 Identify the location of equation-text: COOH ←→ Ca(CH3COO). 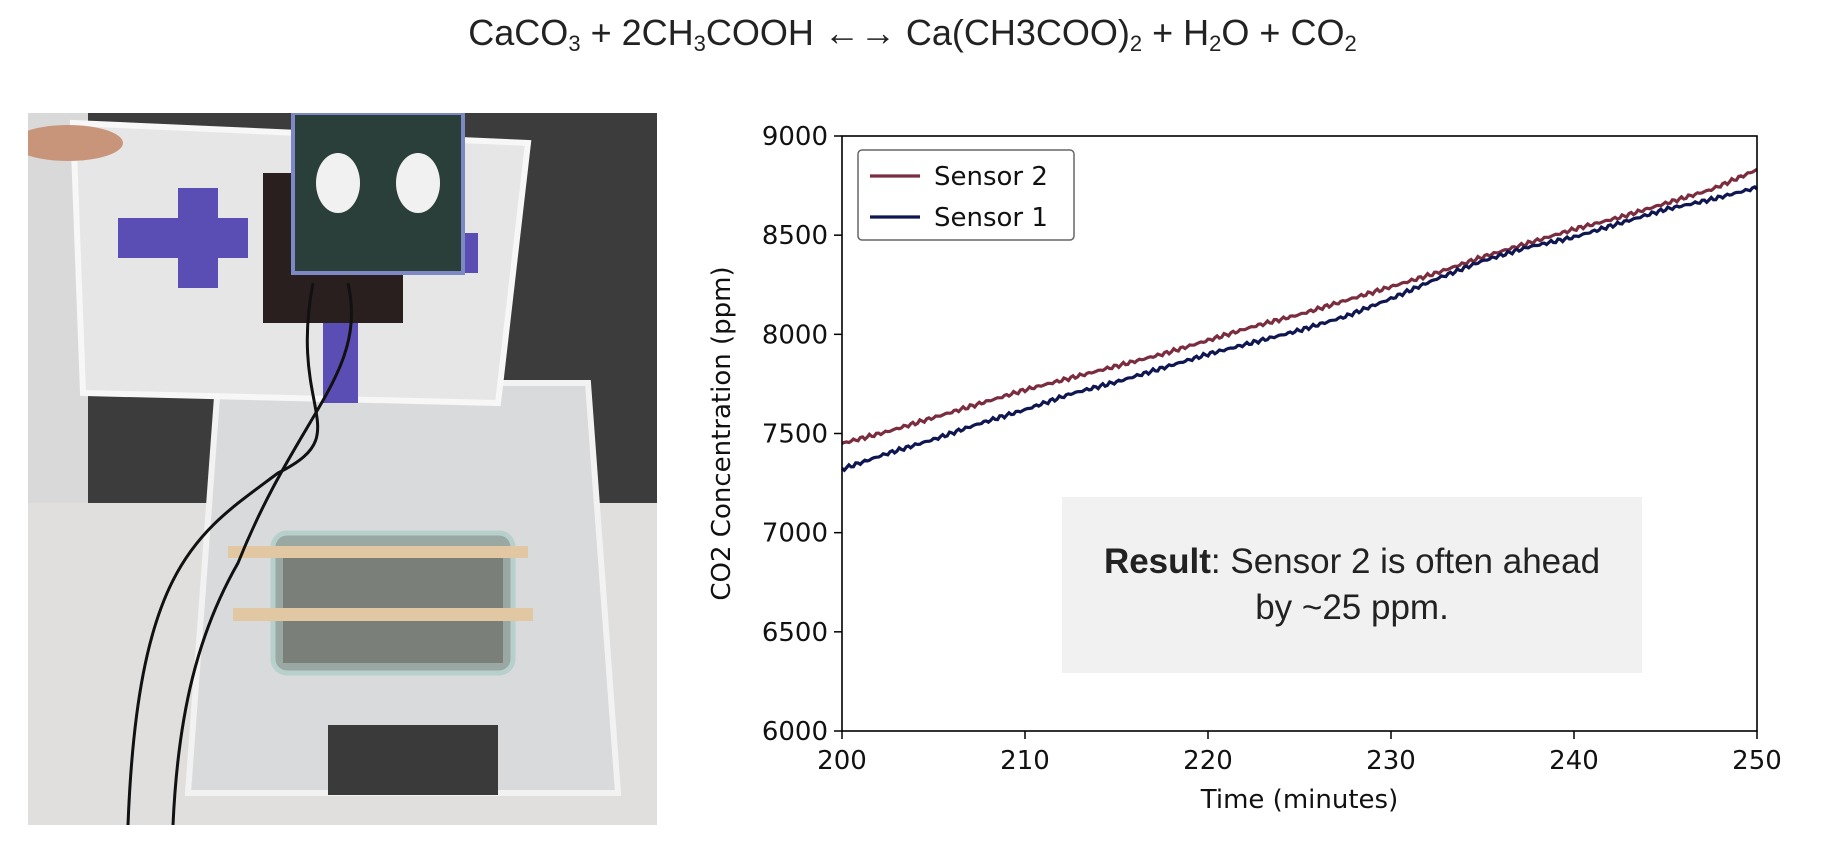
(917, 32).